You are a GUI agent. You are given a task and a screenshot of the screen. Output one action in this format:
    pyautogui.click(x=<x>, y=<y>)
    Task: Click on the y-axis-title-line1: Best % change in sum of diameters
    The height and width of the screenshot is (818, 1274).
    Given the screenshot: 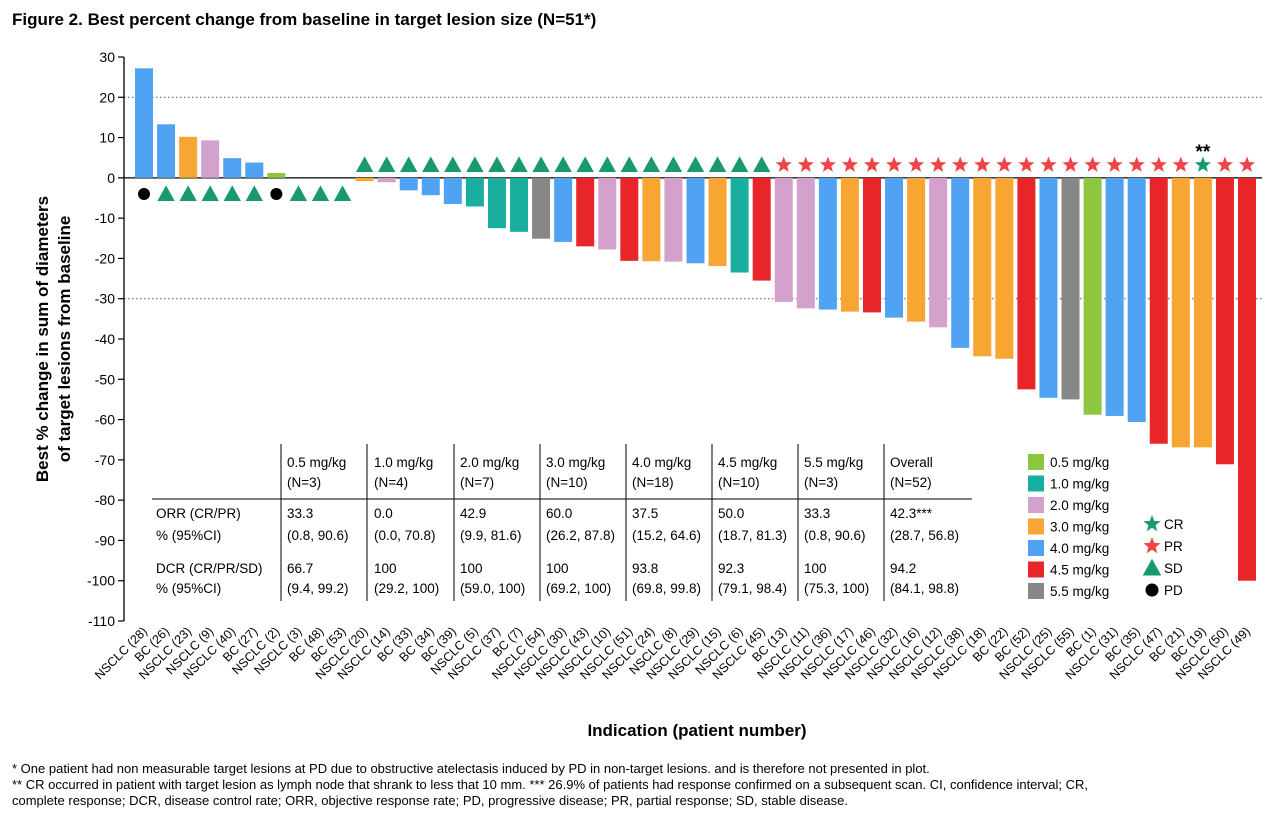 What is the action you would take?
    pyautogui.click(x=42, y=339)
    